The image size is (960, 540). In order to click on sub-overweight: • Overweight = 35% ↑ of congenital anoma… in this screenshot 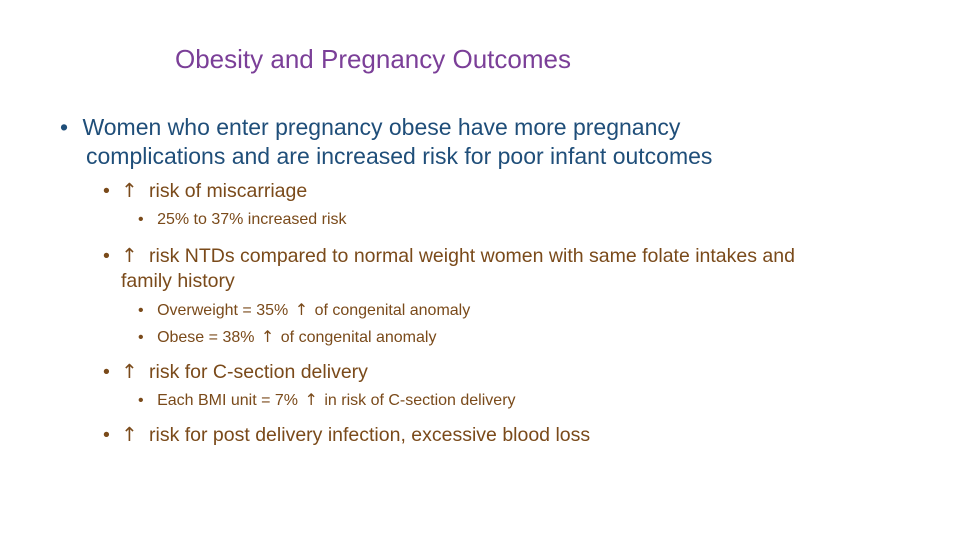, I will do `click(304, 310)`.